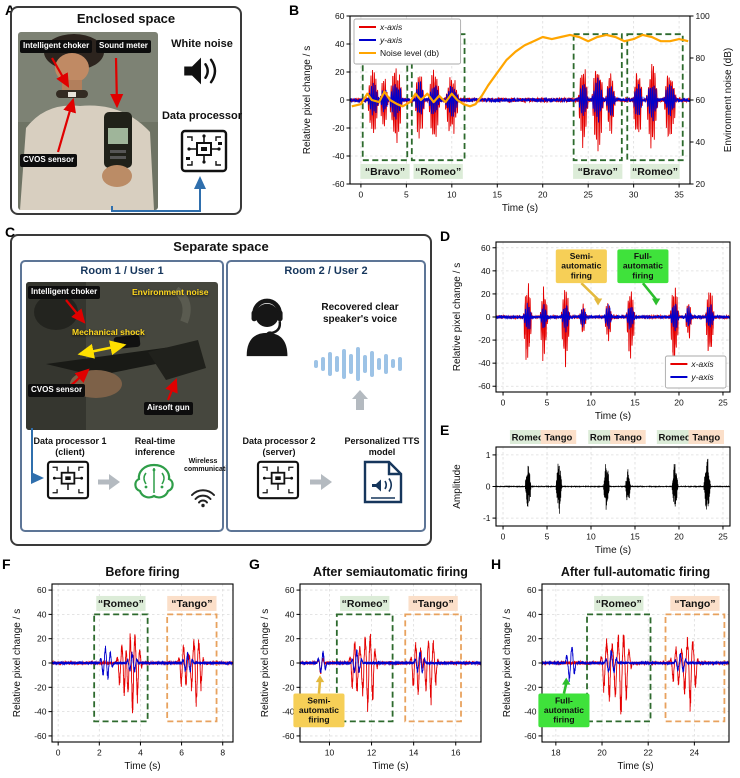 The height and width of the screenshot is (778, 740). Describe the element at coordinates (267, 327) in the screenshot. I see `operator-headset-icon` at that location.